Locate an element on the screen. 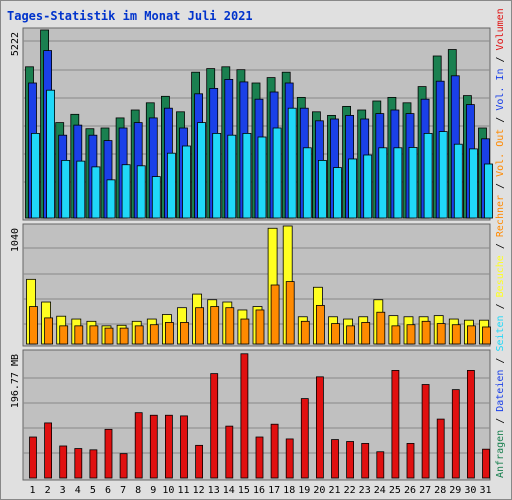 The image size is (512, 500). x-axis-label-day-2: 2 is located at coordinates (48, 490).